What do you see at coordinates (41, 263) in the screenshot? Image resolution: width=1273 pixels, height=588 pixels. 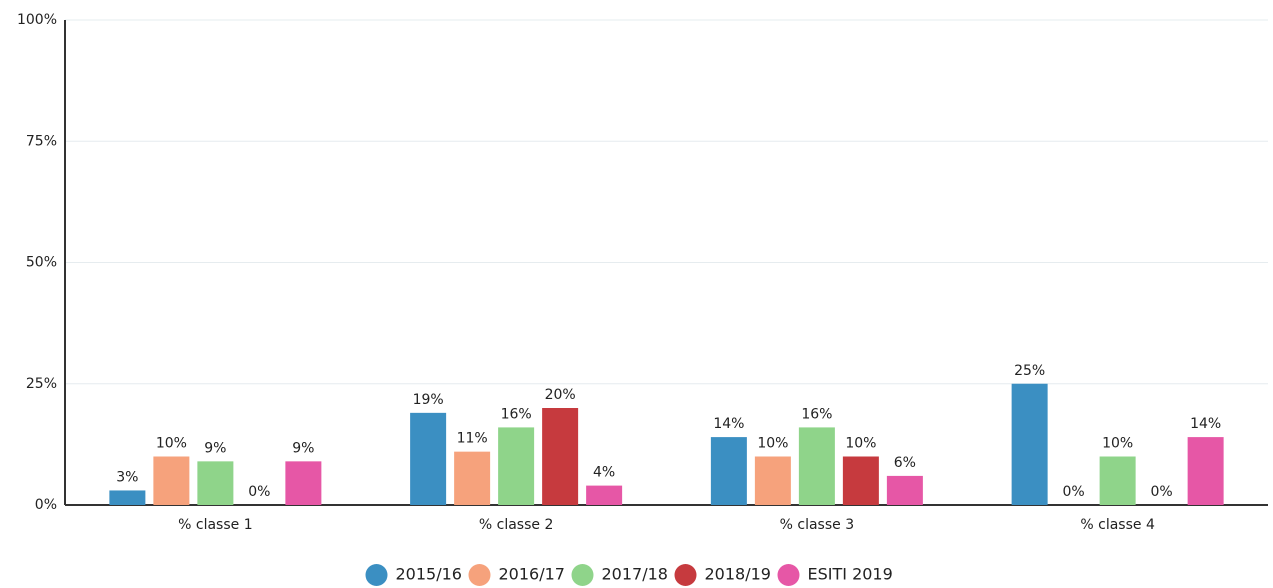 I see `y-tick-label: 50%` at bounding box center [41, 263].